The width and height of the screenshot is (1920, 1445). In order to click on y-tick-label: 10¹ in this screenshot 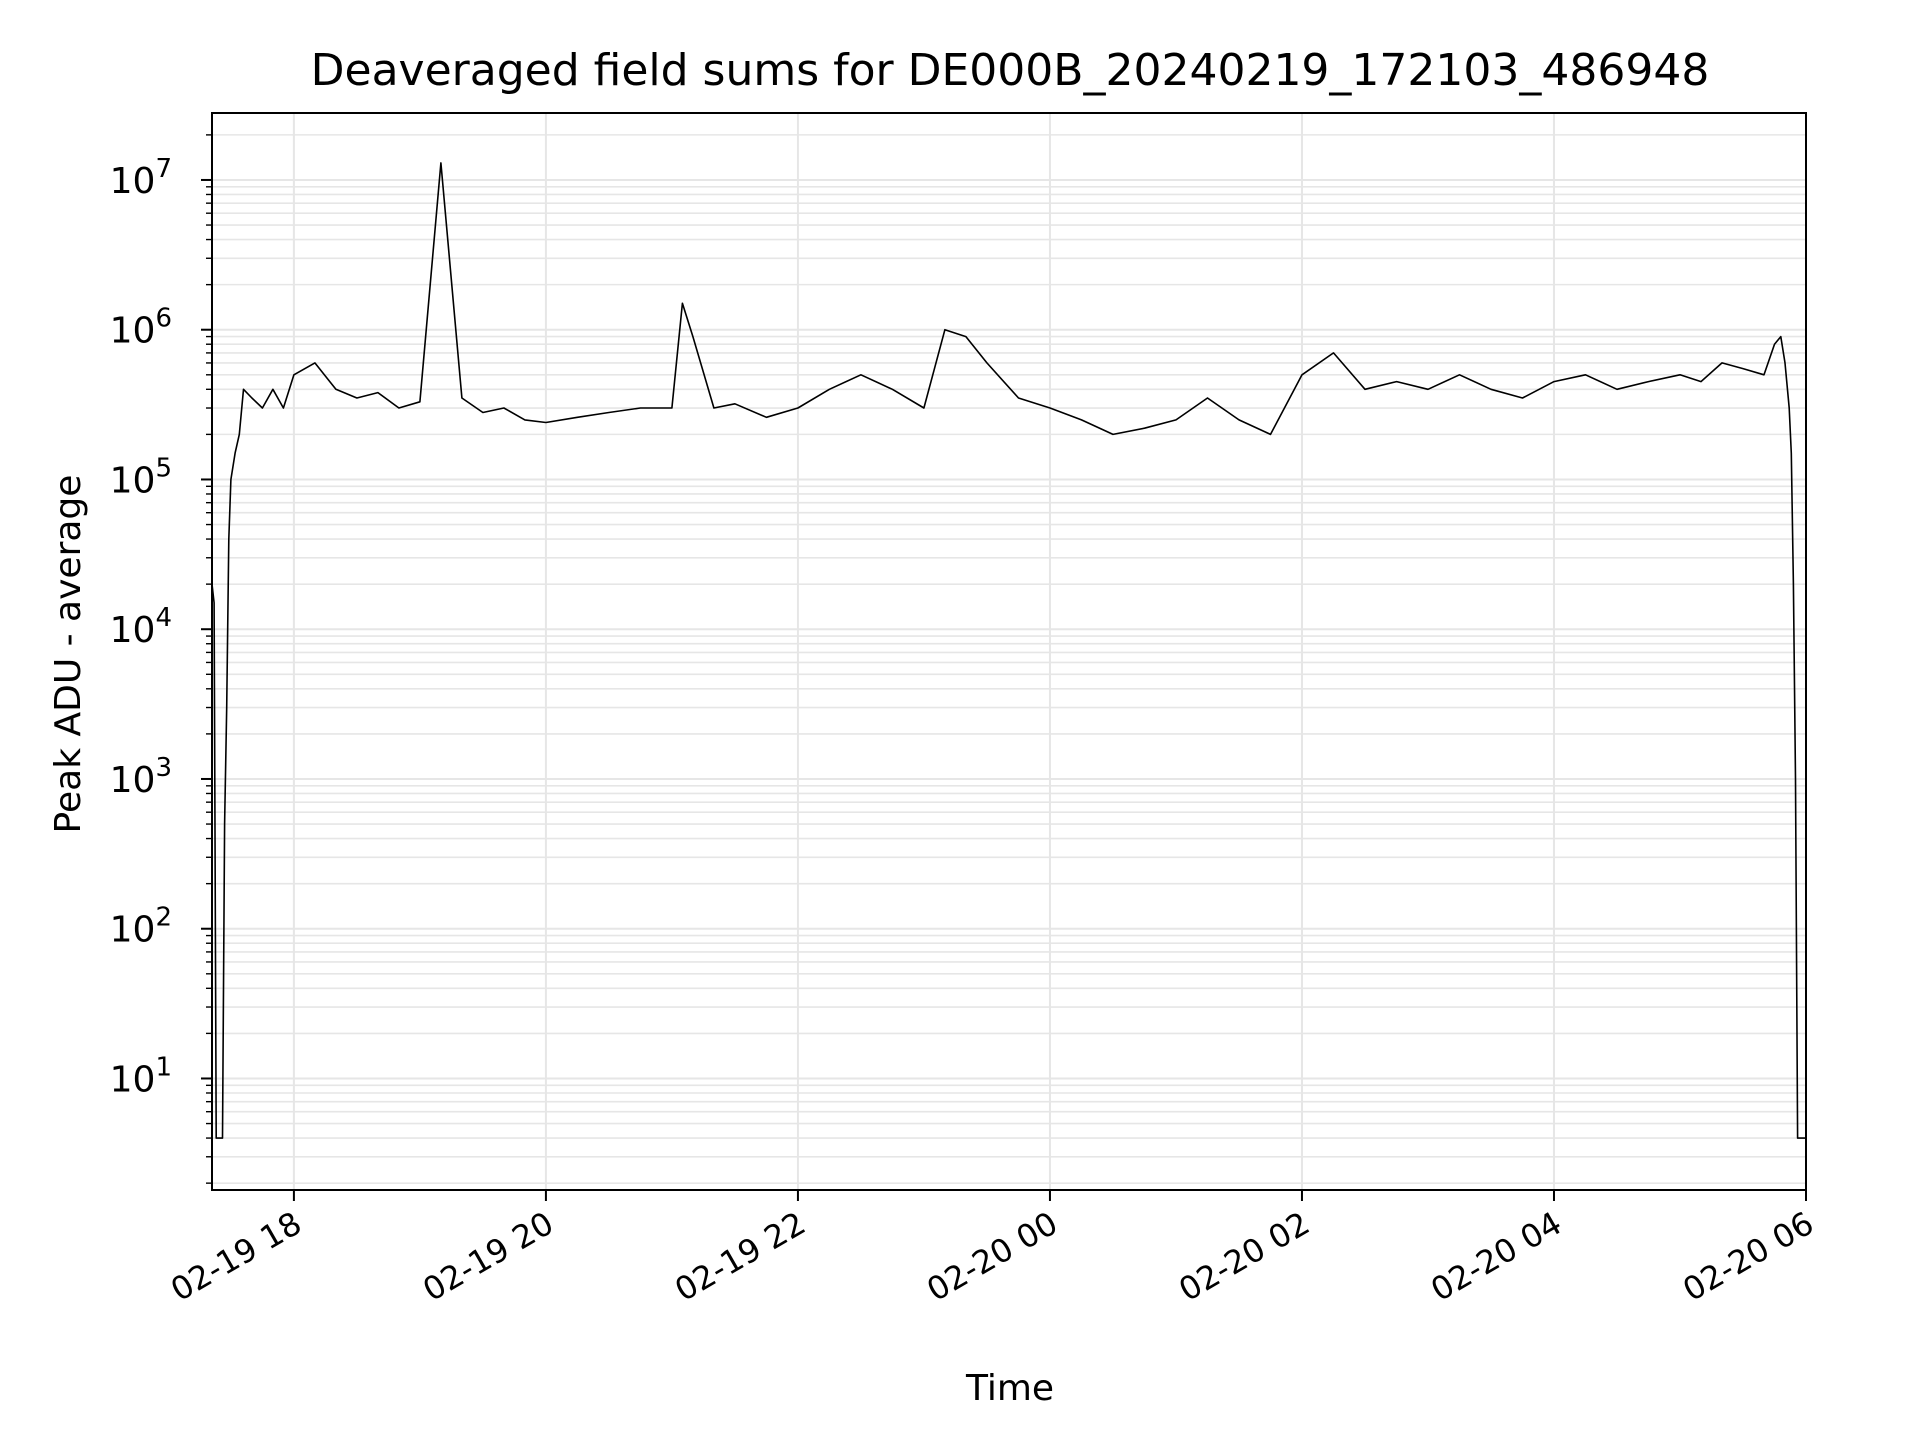, I will do `click(141, 1076)`.